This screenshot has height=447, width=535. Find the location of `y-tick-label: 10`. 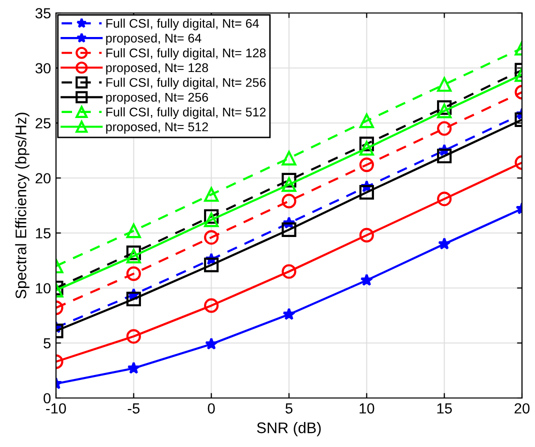

y-tick-label: 10 is located at coordinates (43, 288).